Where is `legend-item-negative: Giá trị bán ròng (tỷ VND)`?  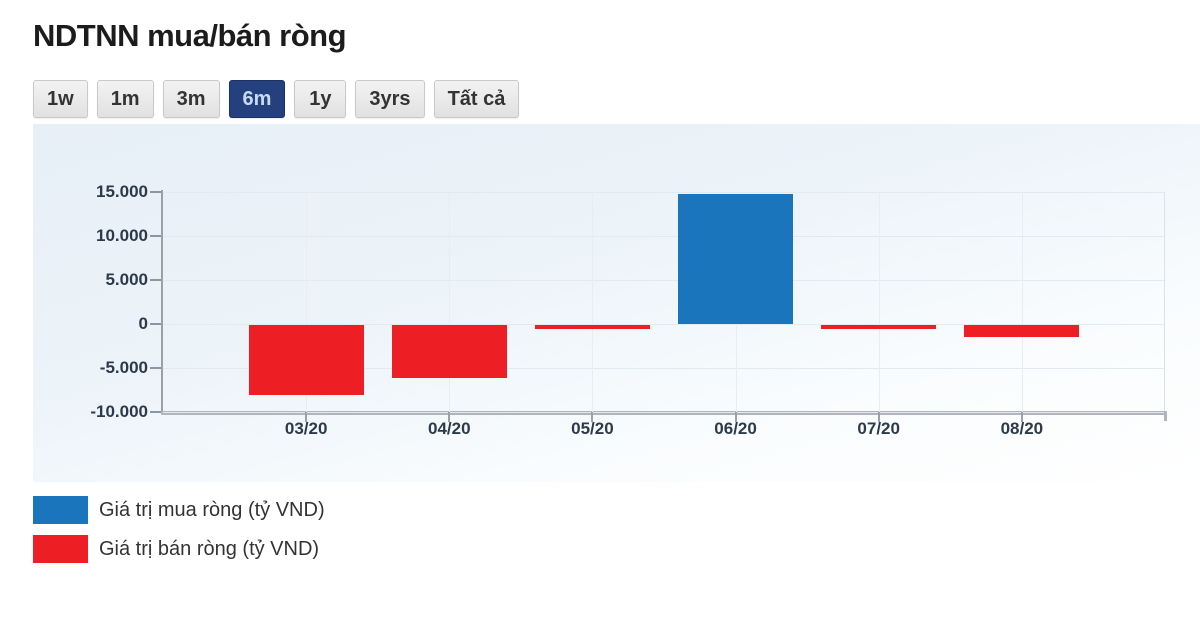
legend-item-negative: Giá trị bán ròng (tỷ VND) is located at coordinates (616, 549).